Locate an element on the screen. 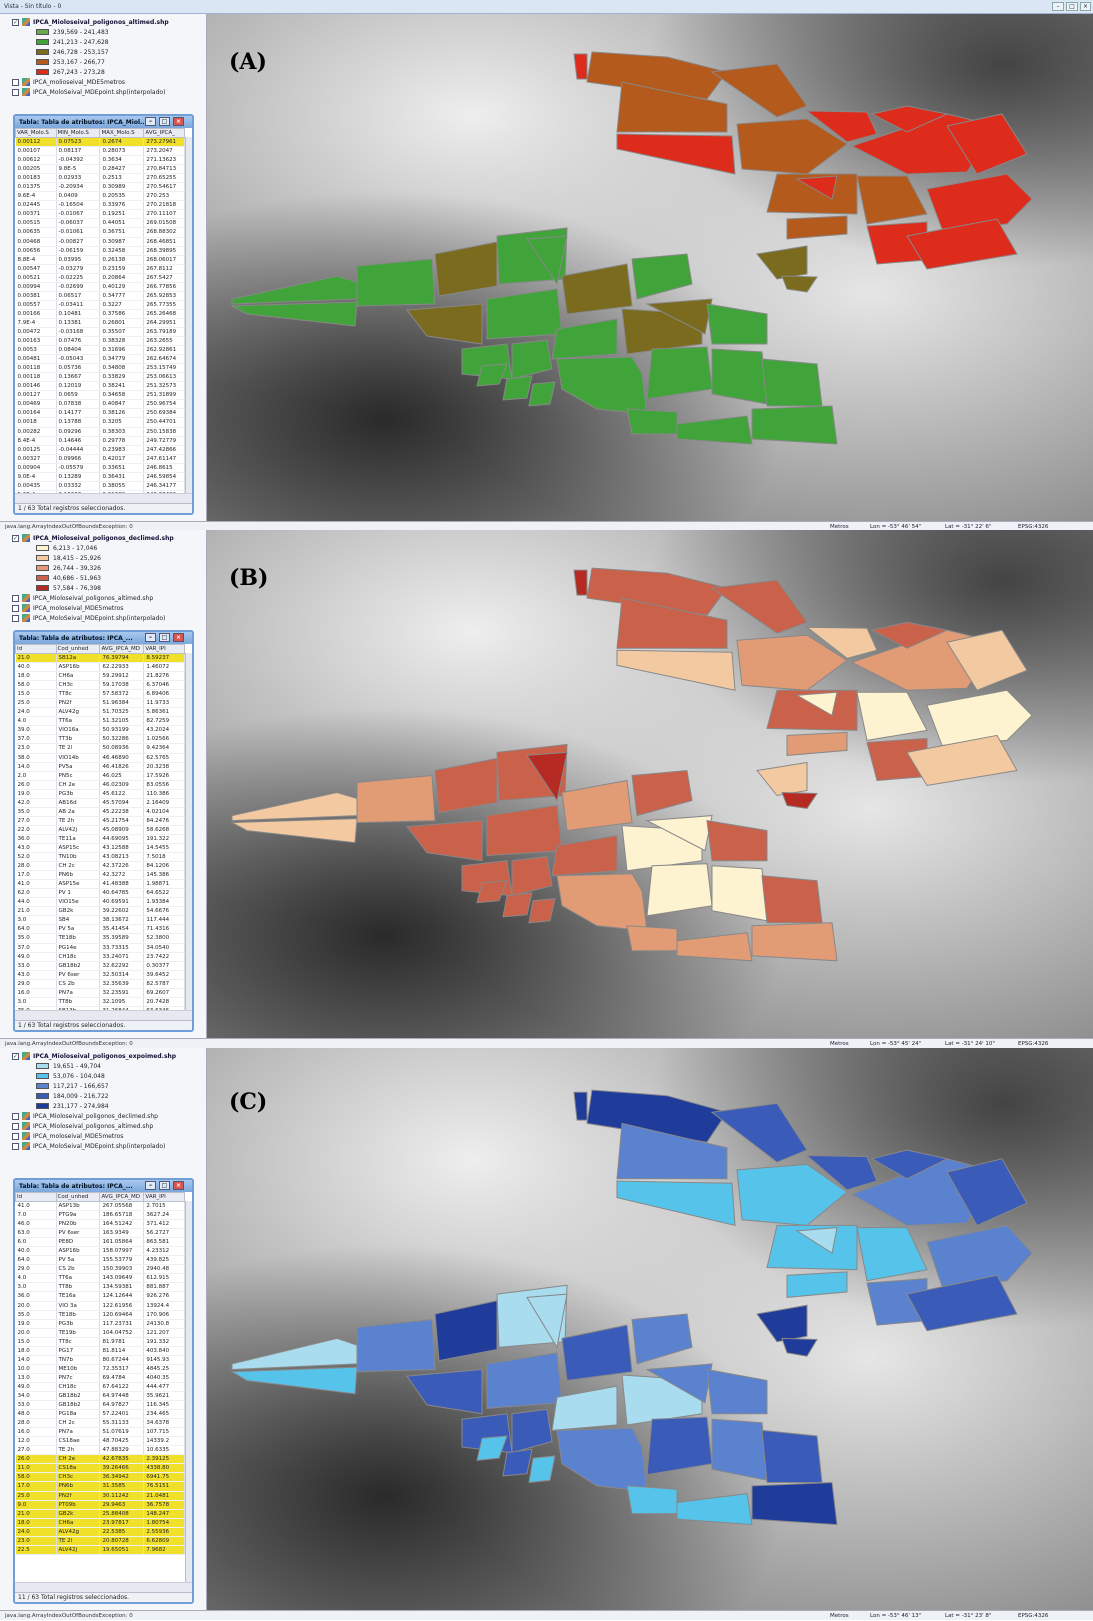 This screenshot has height=1621, width=1093. table-cell: 9.8E-5 is located at coordinates (78, 169).